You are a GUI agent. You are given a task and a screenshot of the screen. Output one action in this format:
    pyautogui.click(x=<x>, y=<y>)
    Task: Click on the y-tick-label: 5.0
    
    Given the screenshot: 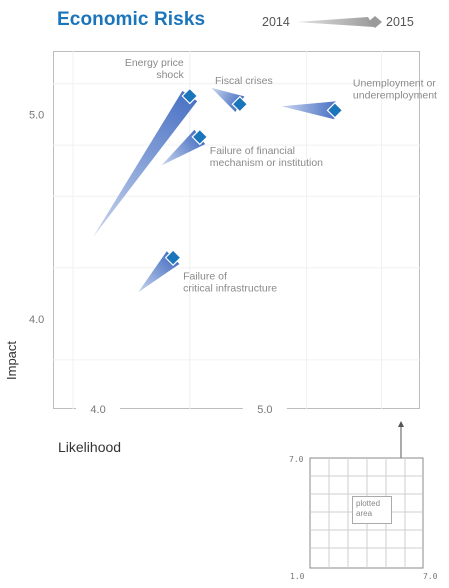 What is the action you would take?
    pyautogui.click(x=36, y=115)
    